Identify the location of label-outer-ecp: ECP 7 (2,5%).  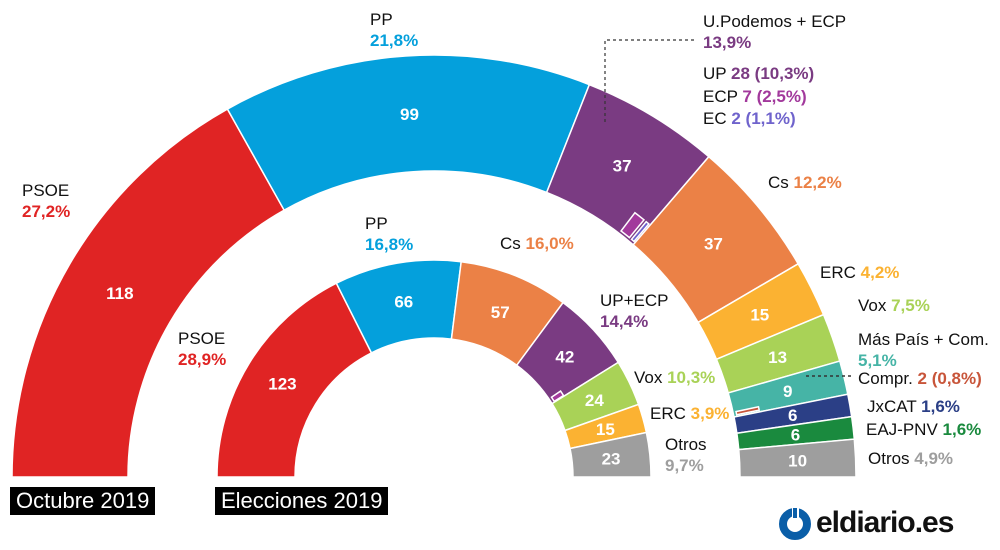
(755, 96).